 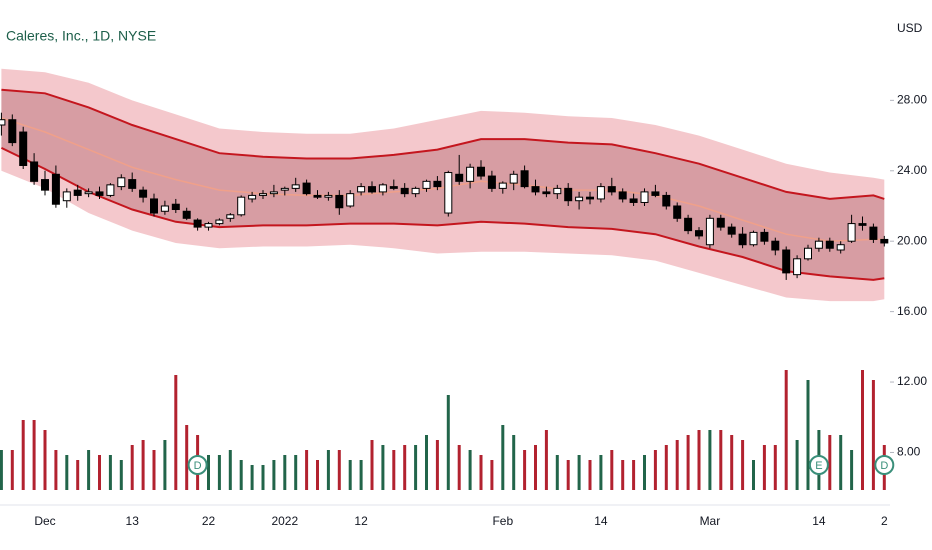 I want to click on y-tick-label: 12.00, so click(x=912, y=381).